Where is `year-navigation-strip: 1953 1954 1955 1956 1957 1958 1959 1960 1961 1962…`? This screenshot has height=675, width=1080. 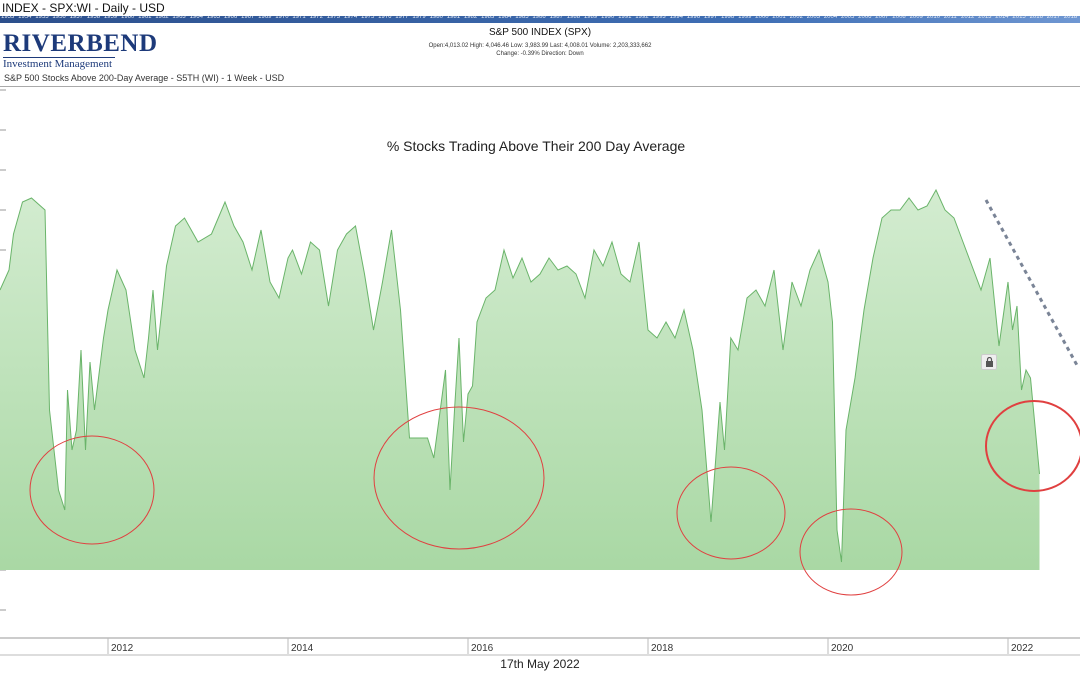
year-navigation-strip: 1953 1954 1955 1956 1957 1958 1959 1960 1961 1962… is located at coordinates (540, 19).